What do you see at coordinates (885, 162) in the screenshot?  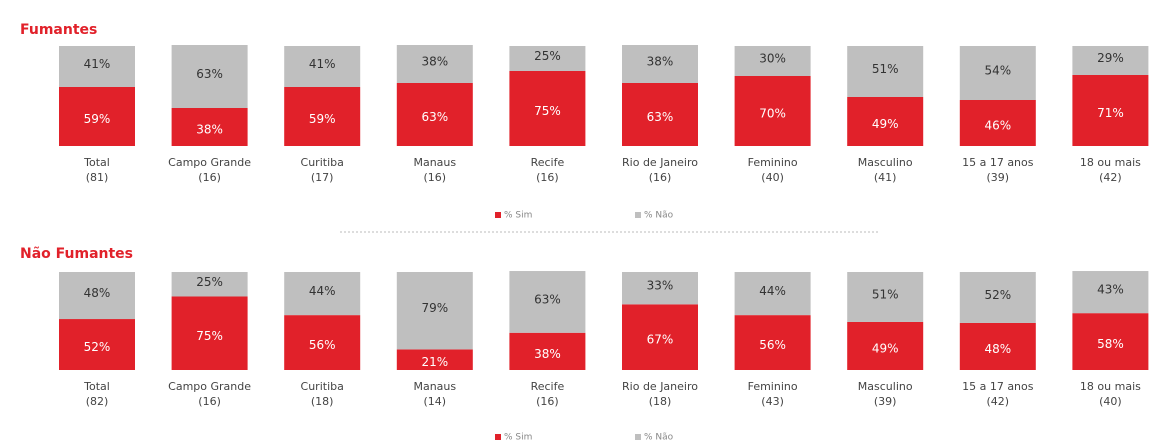 I see `x-tick-label: Masculino` at bounding box center [885, 162].